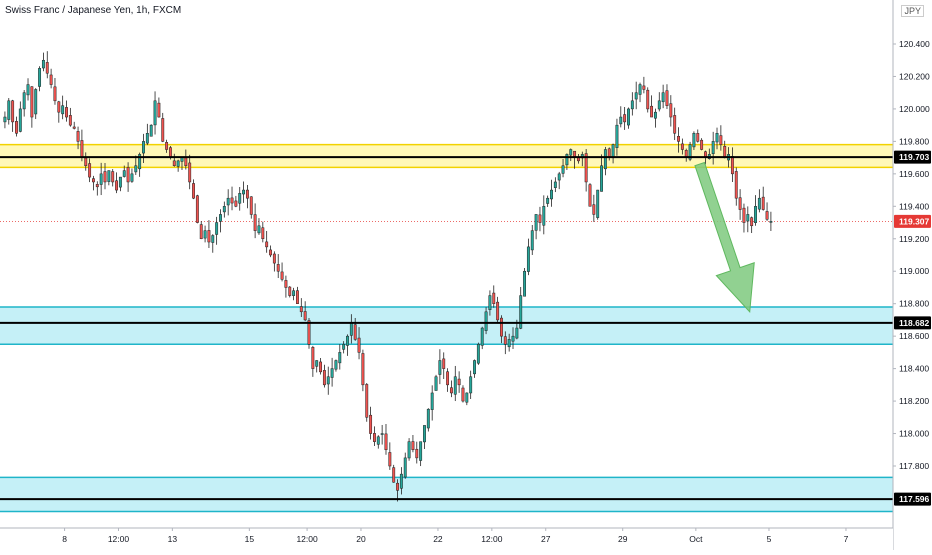 The image size is (932, 555). I want to click on level-label-1: 118.682, so click(914, 323).